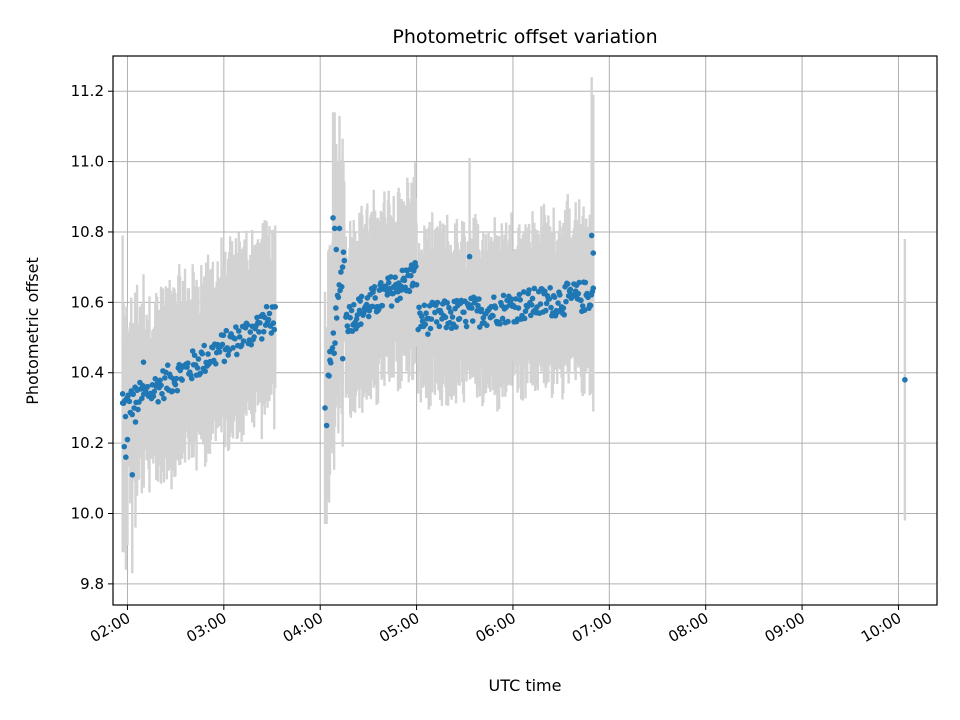  Describe the element at coordinates (881, 627) in the screenshot. I see `x-tick-label: 10:00` at that location.